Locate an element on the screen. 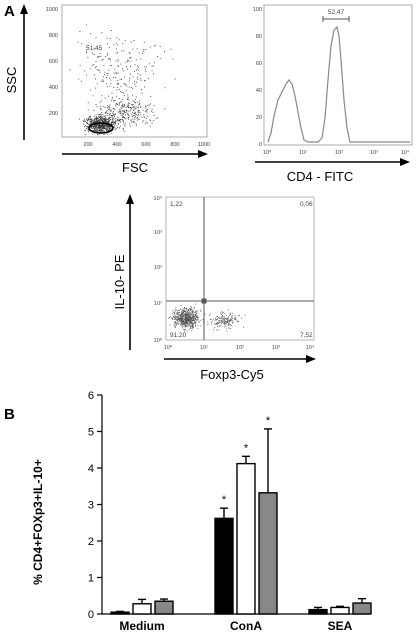 The image size is (416, 633). scatter-ytick: 400 is located at coordinates (53, 88).